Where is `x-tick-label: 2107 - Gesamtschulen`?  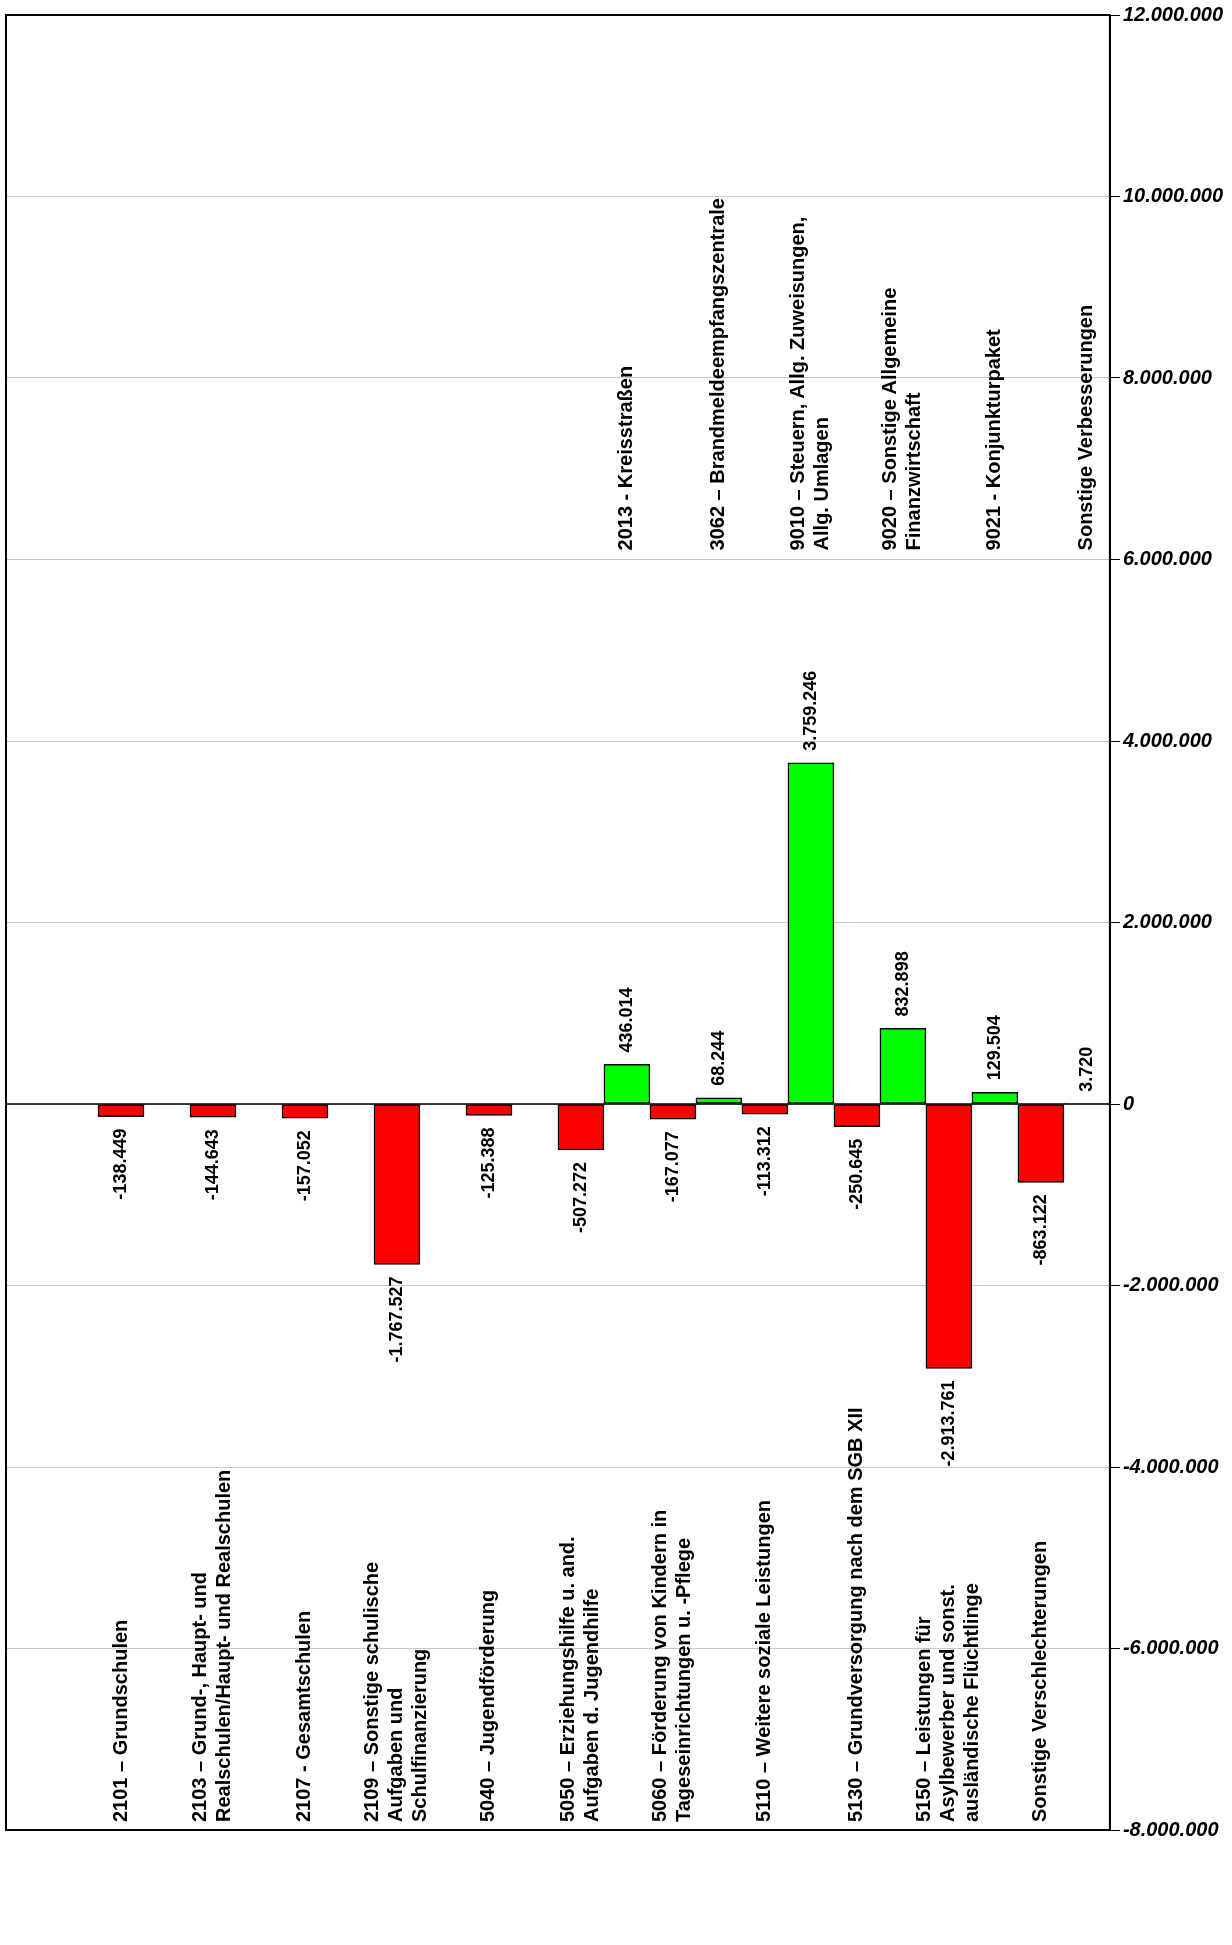
x-tick-label: 2107 - Gesamtschulen is located at coordinates (303, 1716).